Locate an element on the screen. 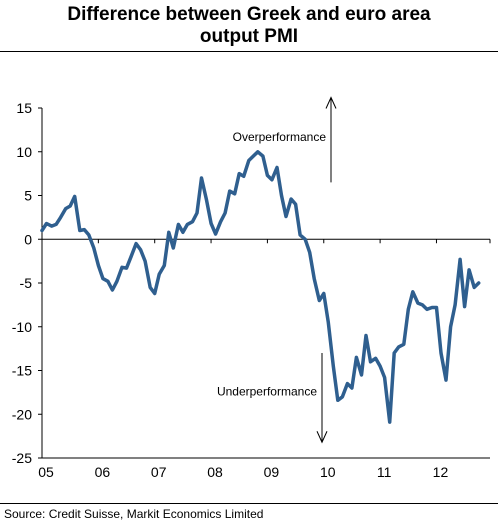  y-tick-label: -25 is located at coordinates (22, 458).